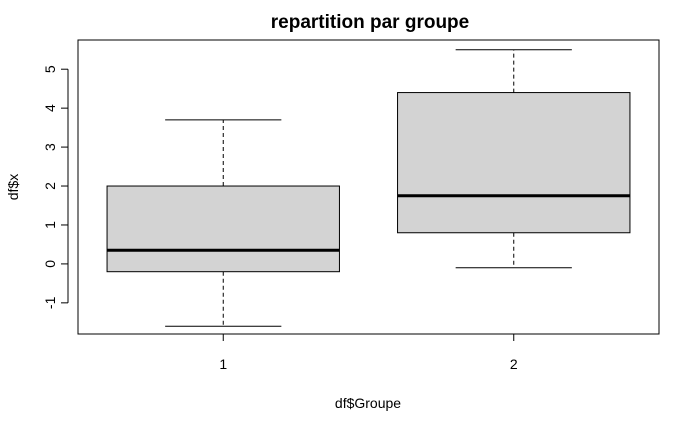  I want to click on y-tick-label: 0, so click(50, 264).